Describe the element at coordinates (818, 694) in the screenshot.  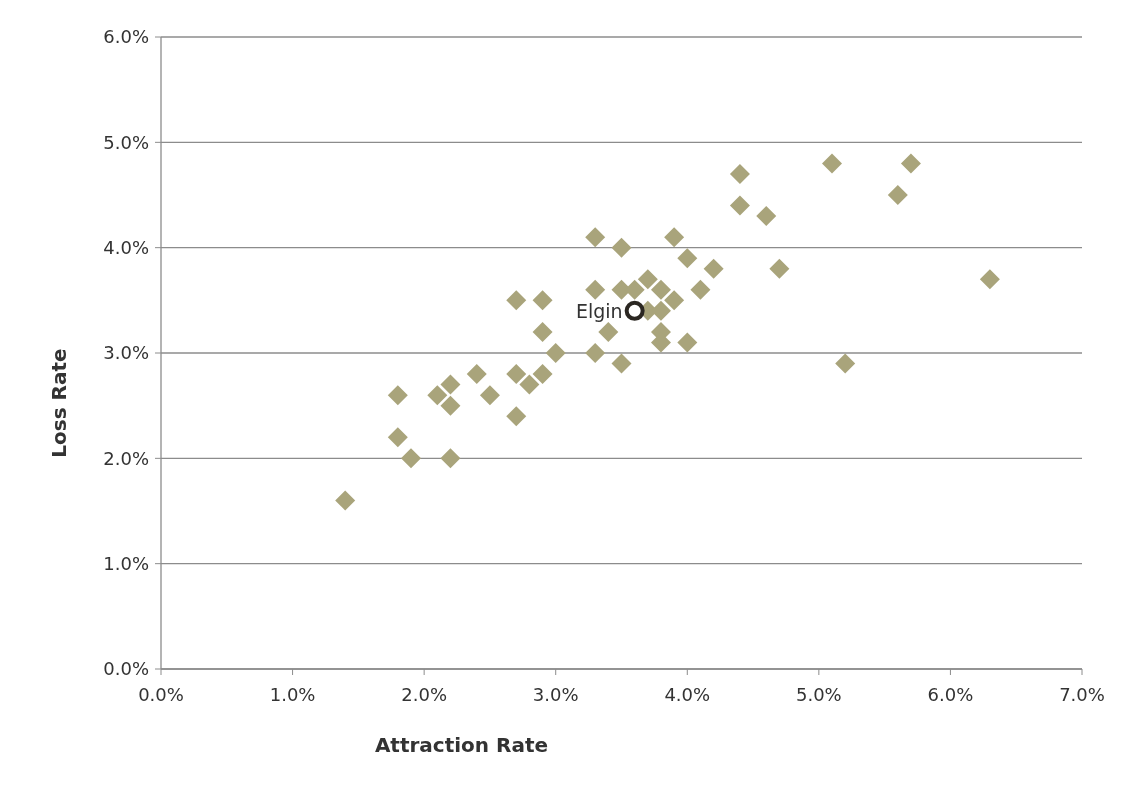
I see `x-tick-label: 5.0%` at that location.